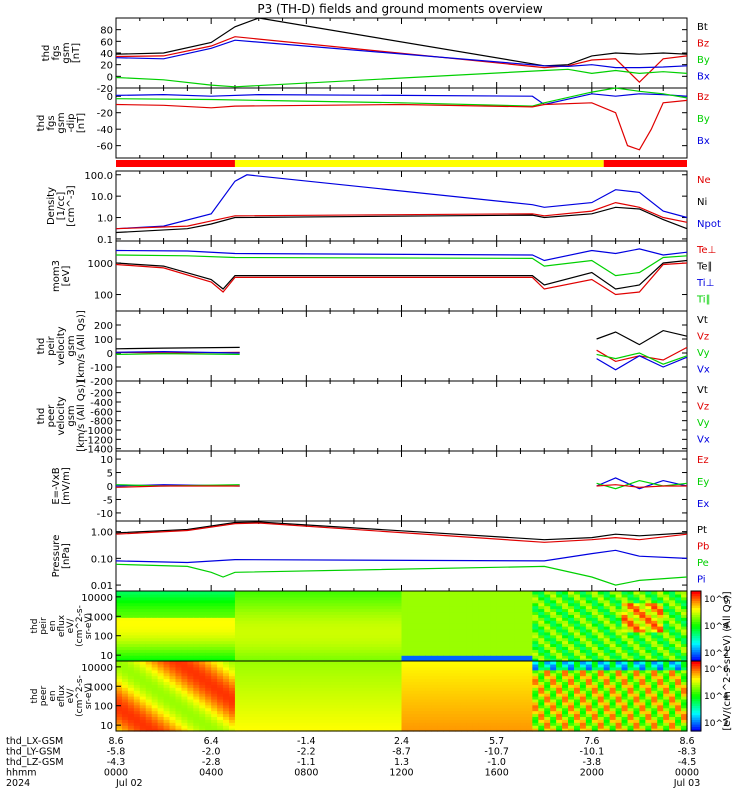 Image resolution: width=750 pixels, height=800 pixels. I want to click on legend-By: By, so click(703, 60).